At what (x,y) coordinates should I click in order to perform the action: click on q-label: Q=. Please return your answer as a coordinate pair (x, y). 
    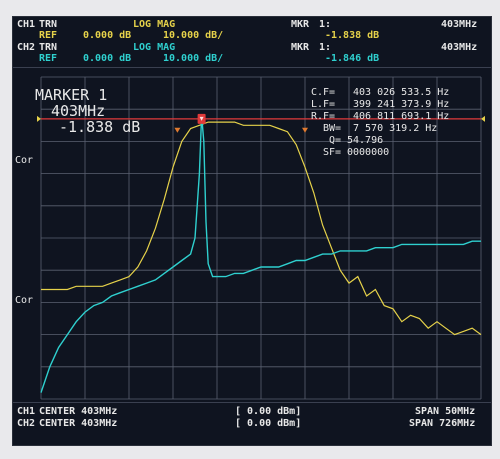
    Looking at the image, I should click on (335, 140).